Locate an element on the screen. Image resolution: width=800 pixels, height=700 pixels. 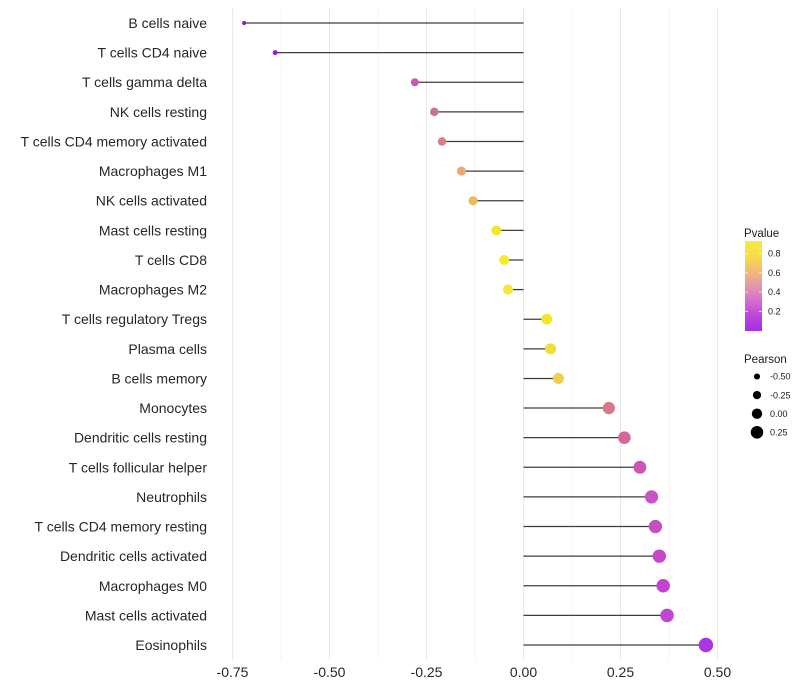
lollipop-row: Eosinophils is located at coordinates (424, 645).